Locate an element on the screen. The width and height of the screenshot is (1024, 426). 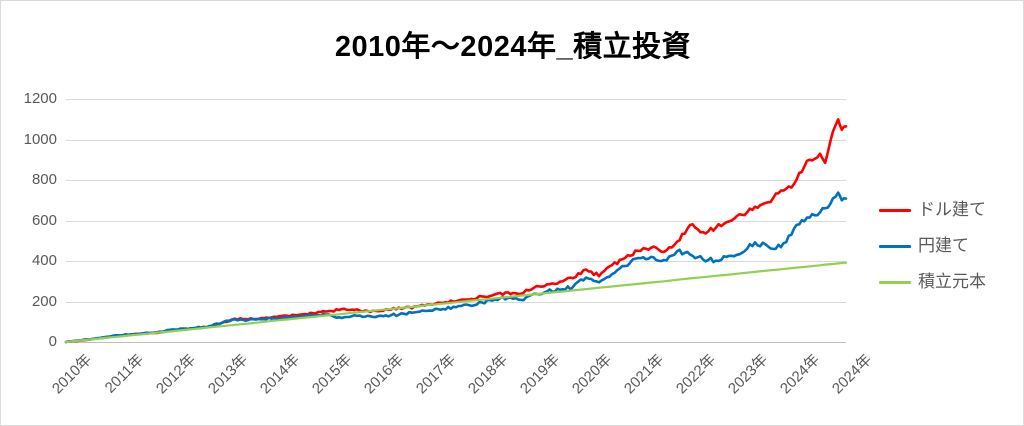
y-axis: 0 200 400 600 800 1000 1200 is located at coordinates (29, 225).